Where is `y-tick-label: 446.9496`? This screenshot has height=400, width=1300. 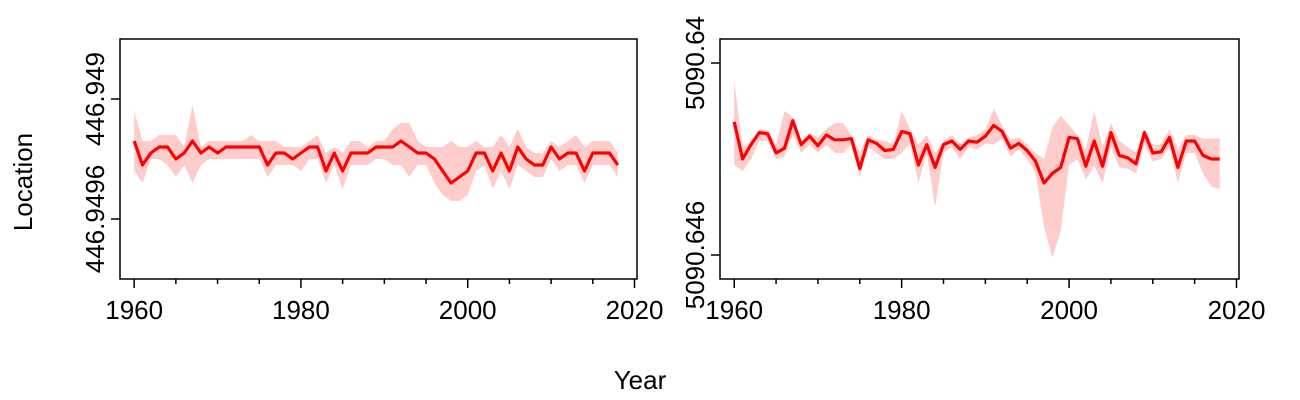
y-tick-label: 446.9496 is located at coordinates (95, 219).